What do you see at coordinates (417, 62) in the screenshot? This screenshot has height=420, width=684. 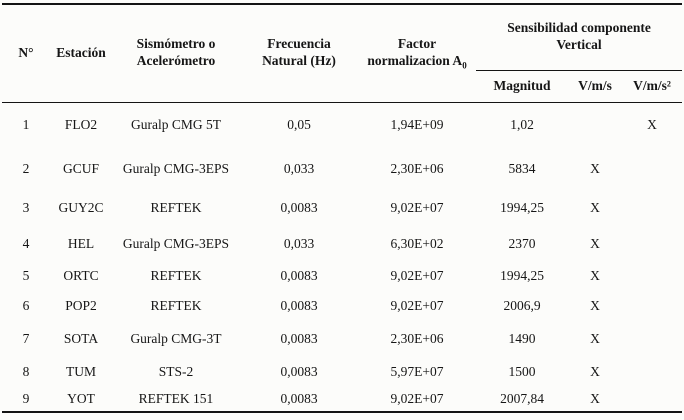 I see `header-factor-line2: normalizacion A0` at bounding box center [417, 62].